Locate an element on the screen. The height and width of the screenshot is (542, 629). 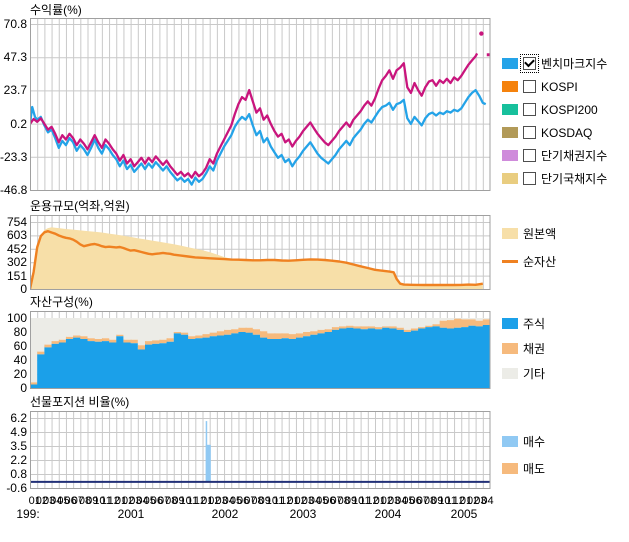
stocks-legend-label: 주식 is located at coordinates (534, 324).